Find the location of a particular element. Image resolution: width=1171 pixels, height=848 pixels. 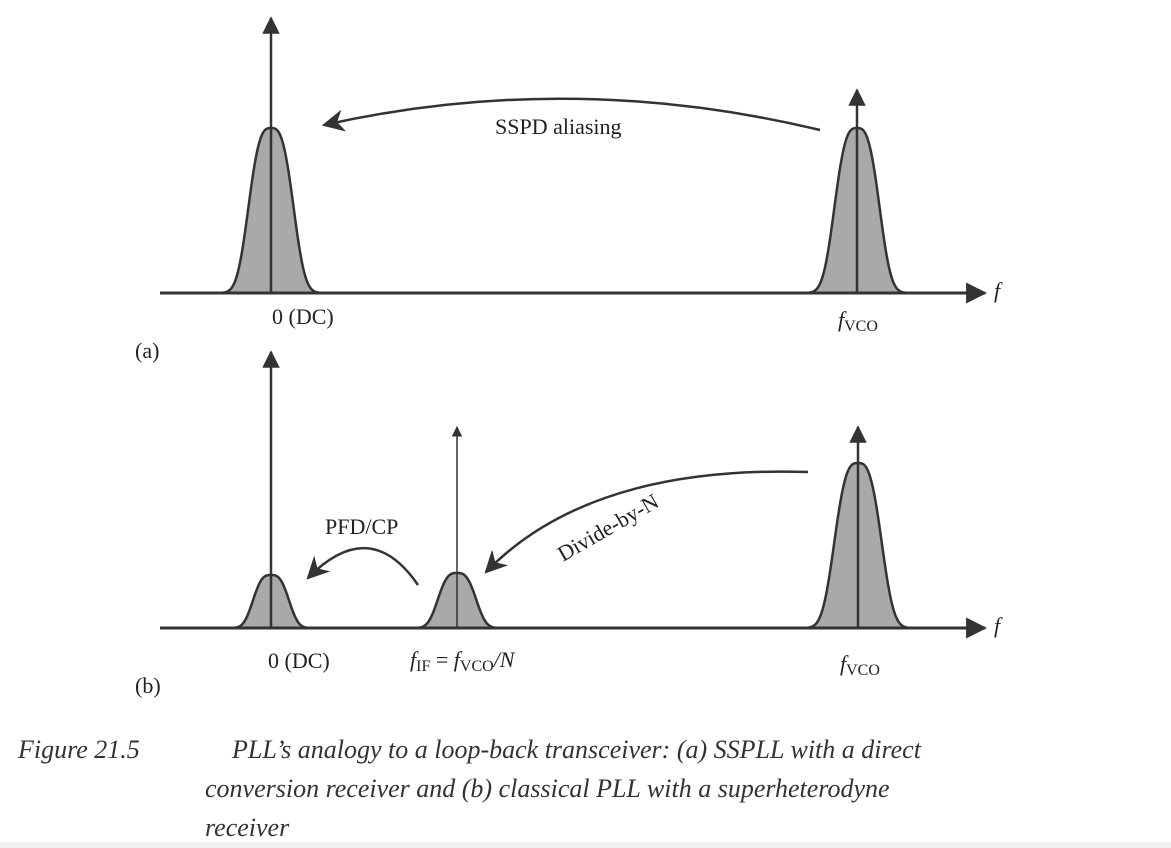

pfd-cp-arrow is located at coordinates (363, 566).